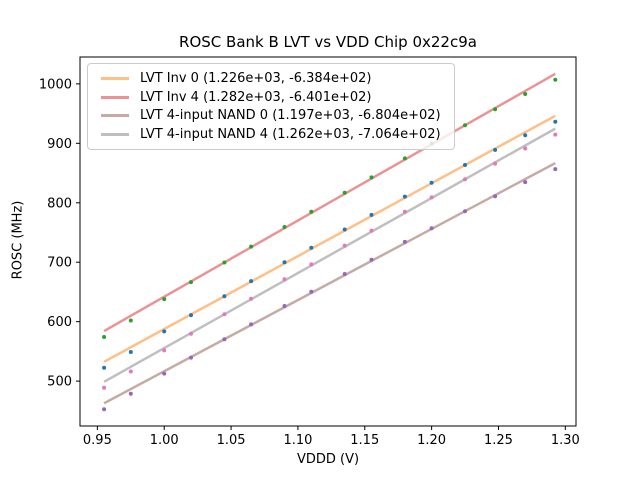 The image size is (640, 480). Describe the element at coordinates (364, 440) in the screenshot. I see `x-tick-label: 1.15` at that location.